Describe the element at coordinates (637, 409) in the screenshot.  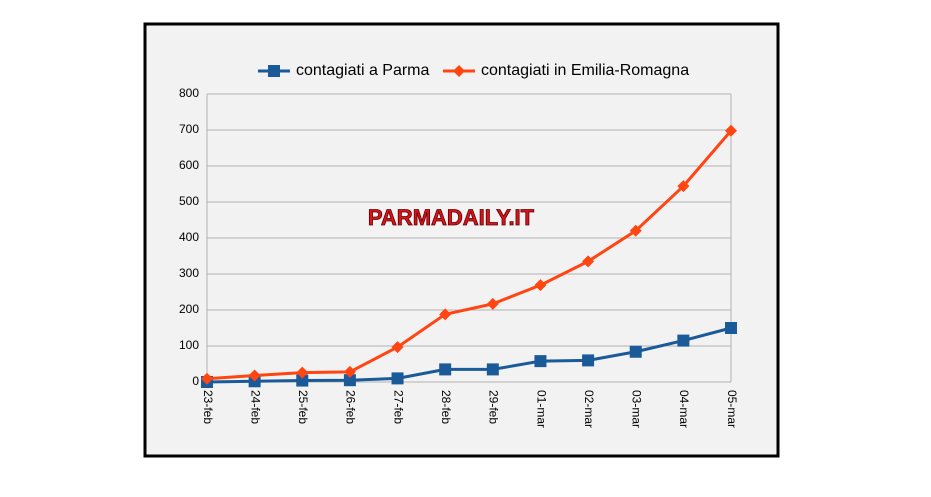
I see `x-tick-label: 03-mar` at that location.